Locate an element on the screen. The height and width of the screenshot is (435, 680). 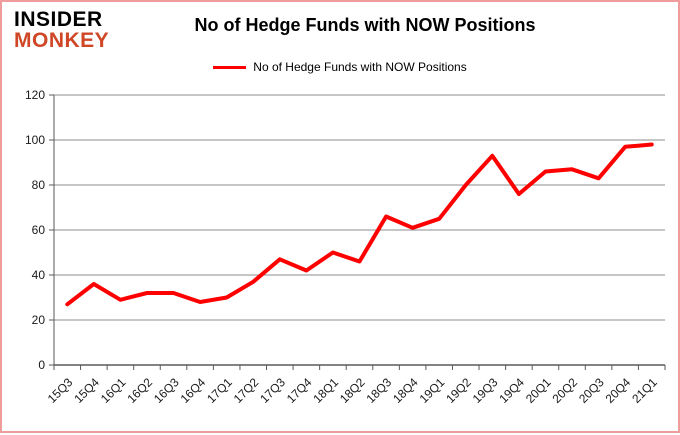
x-axis-label: 17Q1 is located at coordinates (219, 390).